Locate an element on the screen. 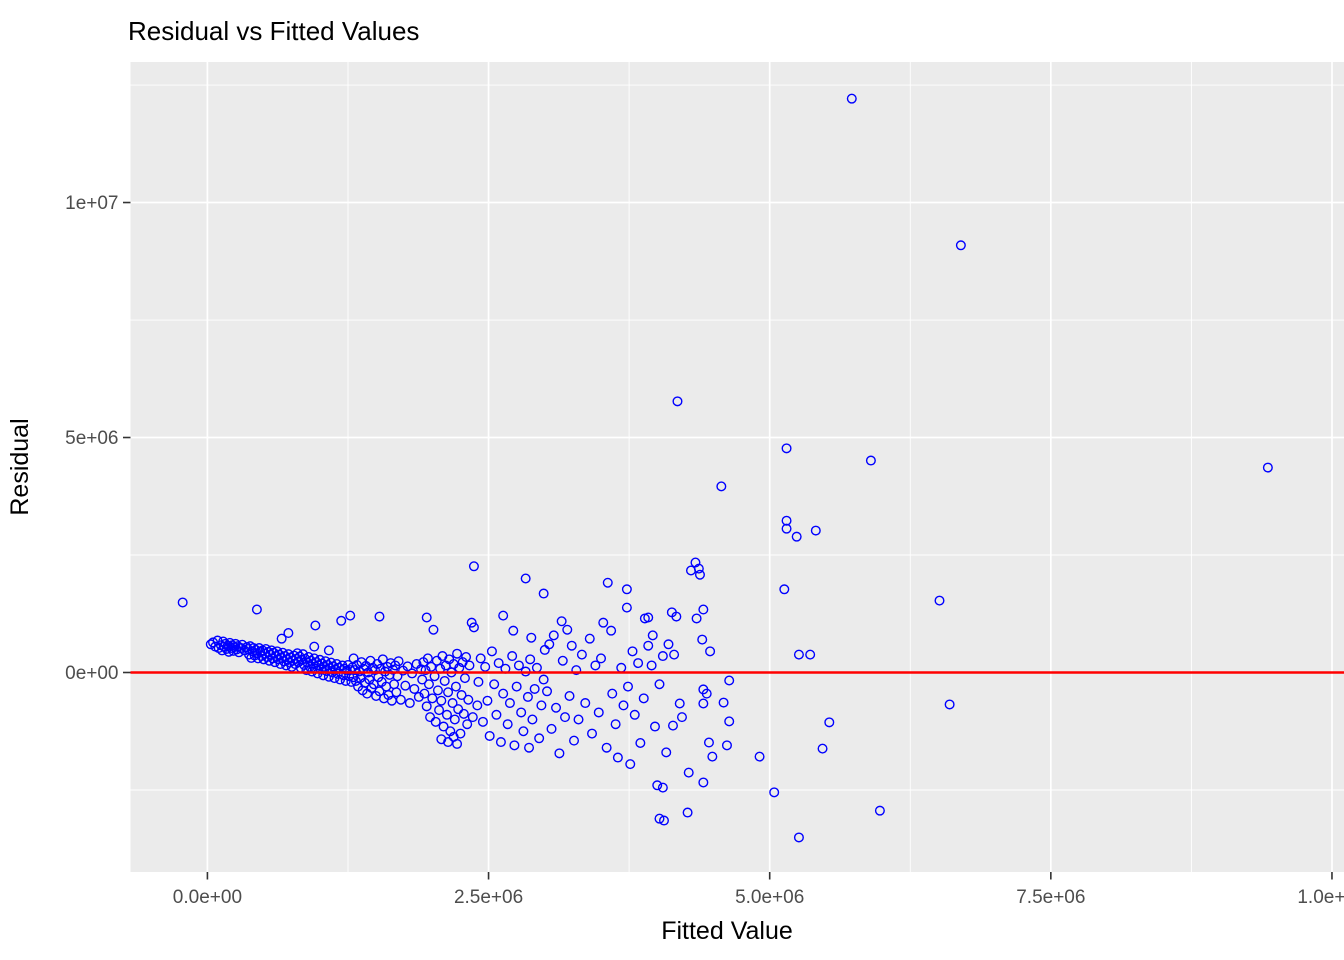 This screenshot has height=960, width=1344. y-axis-title: Residual is located at coordinates (20, 466).